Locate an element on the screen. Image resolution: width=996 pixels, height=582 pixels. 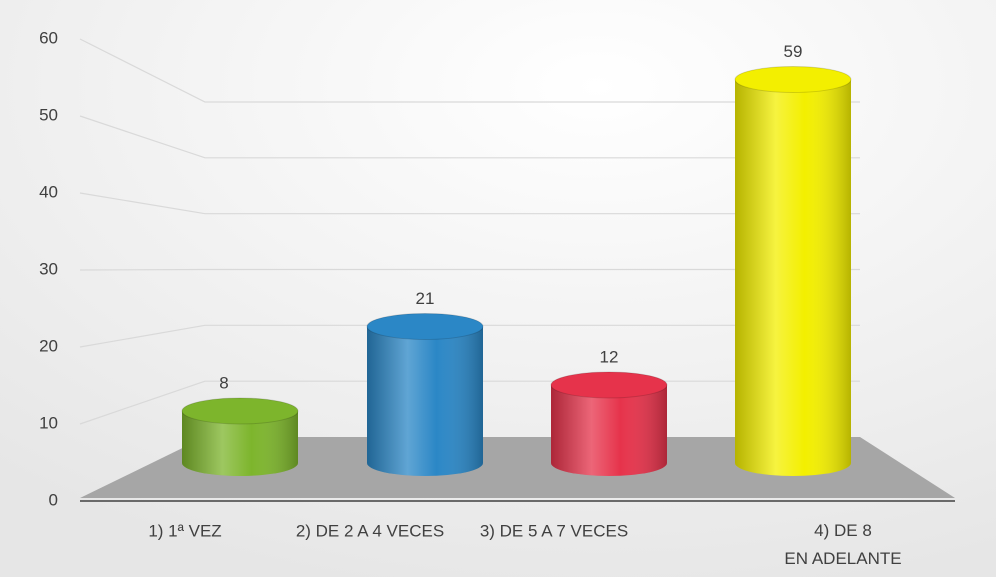
y-tick-label: 10 is located at coordinates (48, 422).